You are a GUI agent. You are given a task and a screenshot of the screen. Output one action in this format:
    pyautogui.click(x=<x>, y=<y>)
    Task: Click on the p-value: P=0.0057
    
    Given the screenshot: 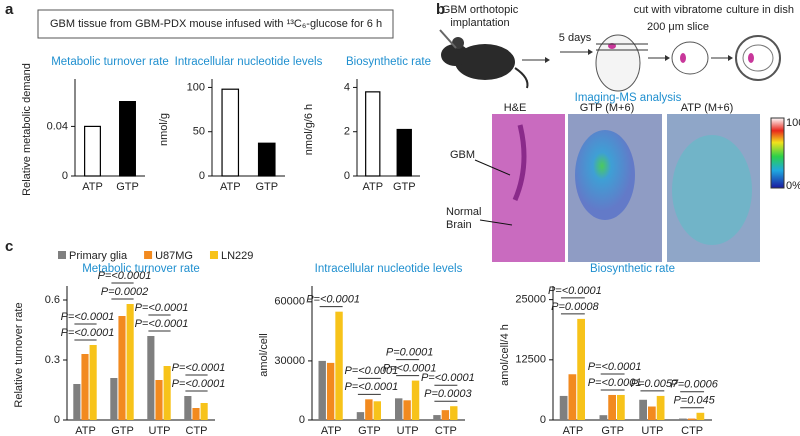 What is the action you would take?
    pyautogui.click(x=655, y=384)
    